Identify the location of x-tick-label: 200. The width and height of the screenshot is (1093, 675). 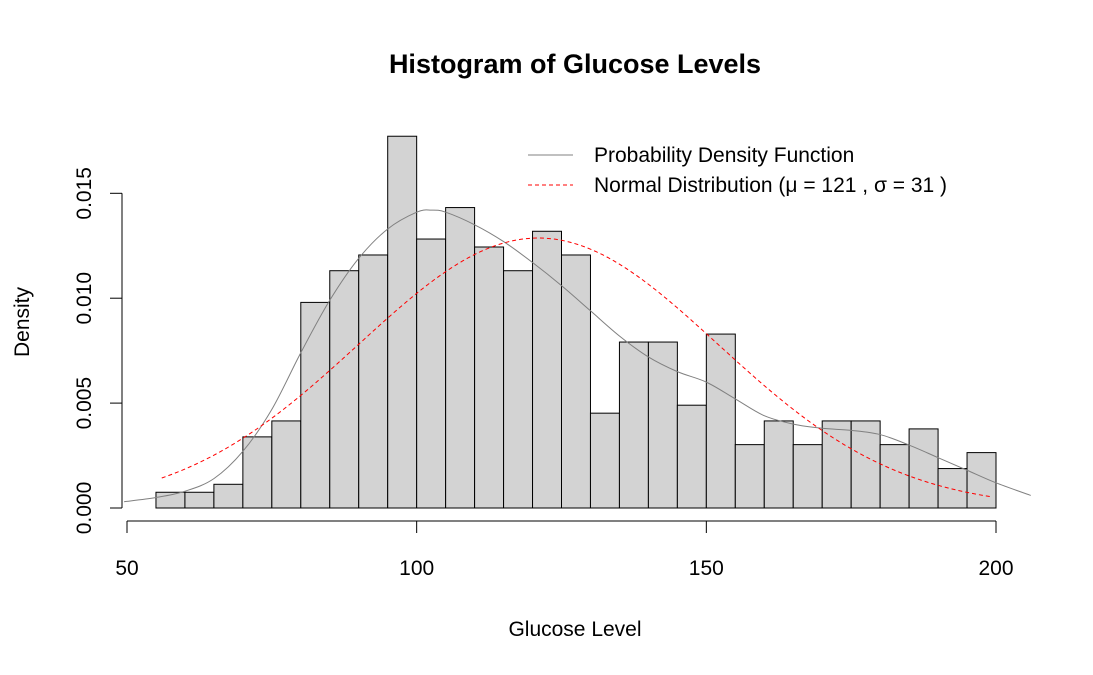
(995, 568).